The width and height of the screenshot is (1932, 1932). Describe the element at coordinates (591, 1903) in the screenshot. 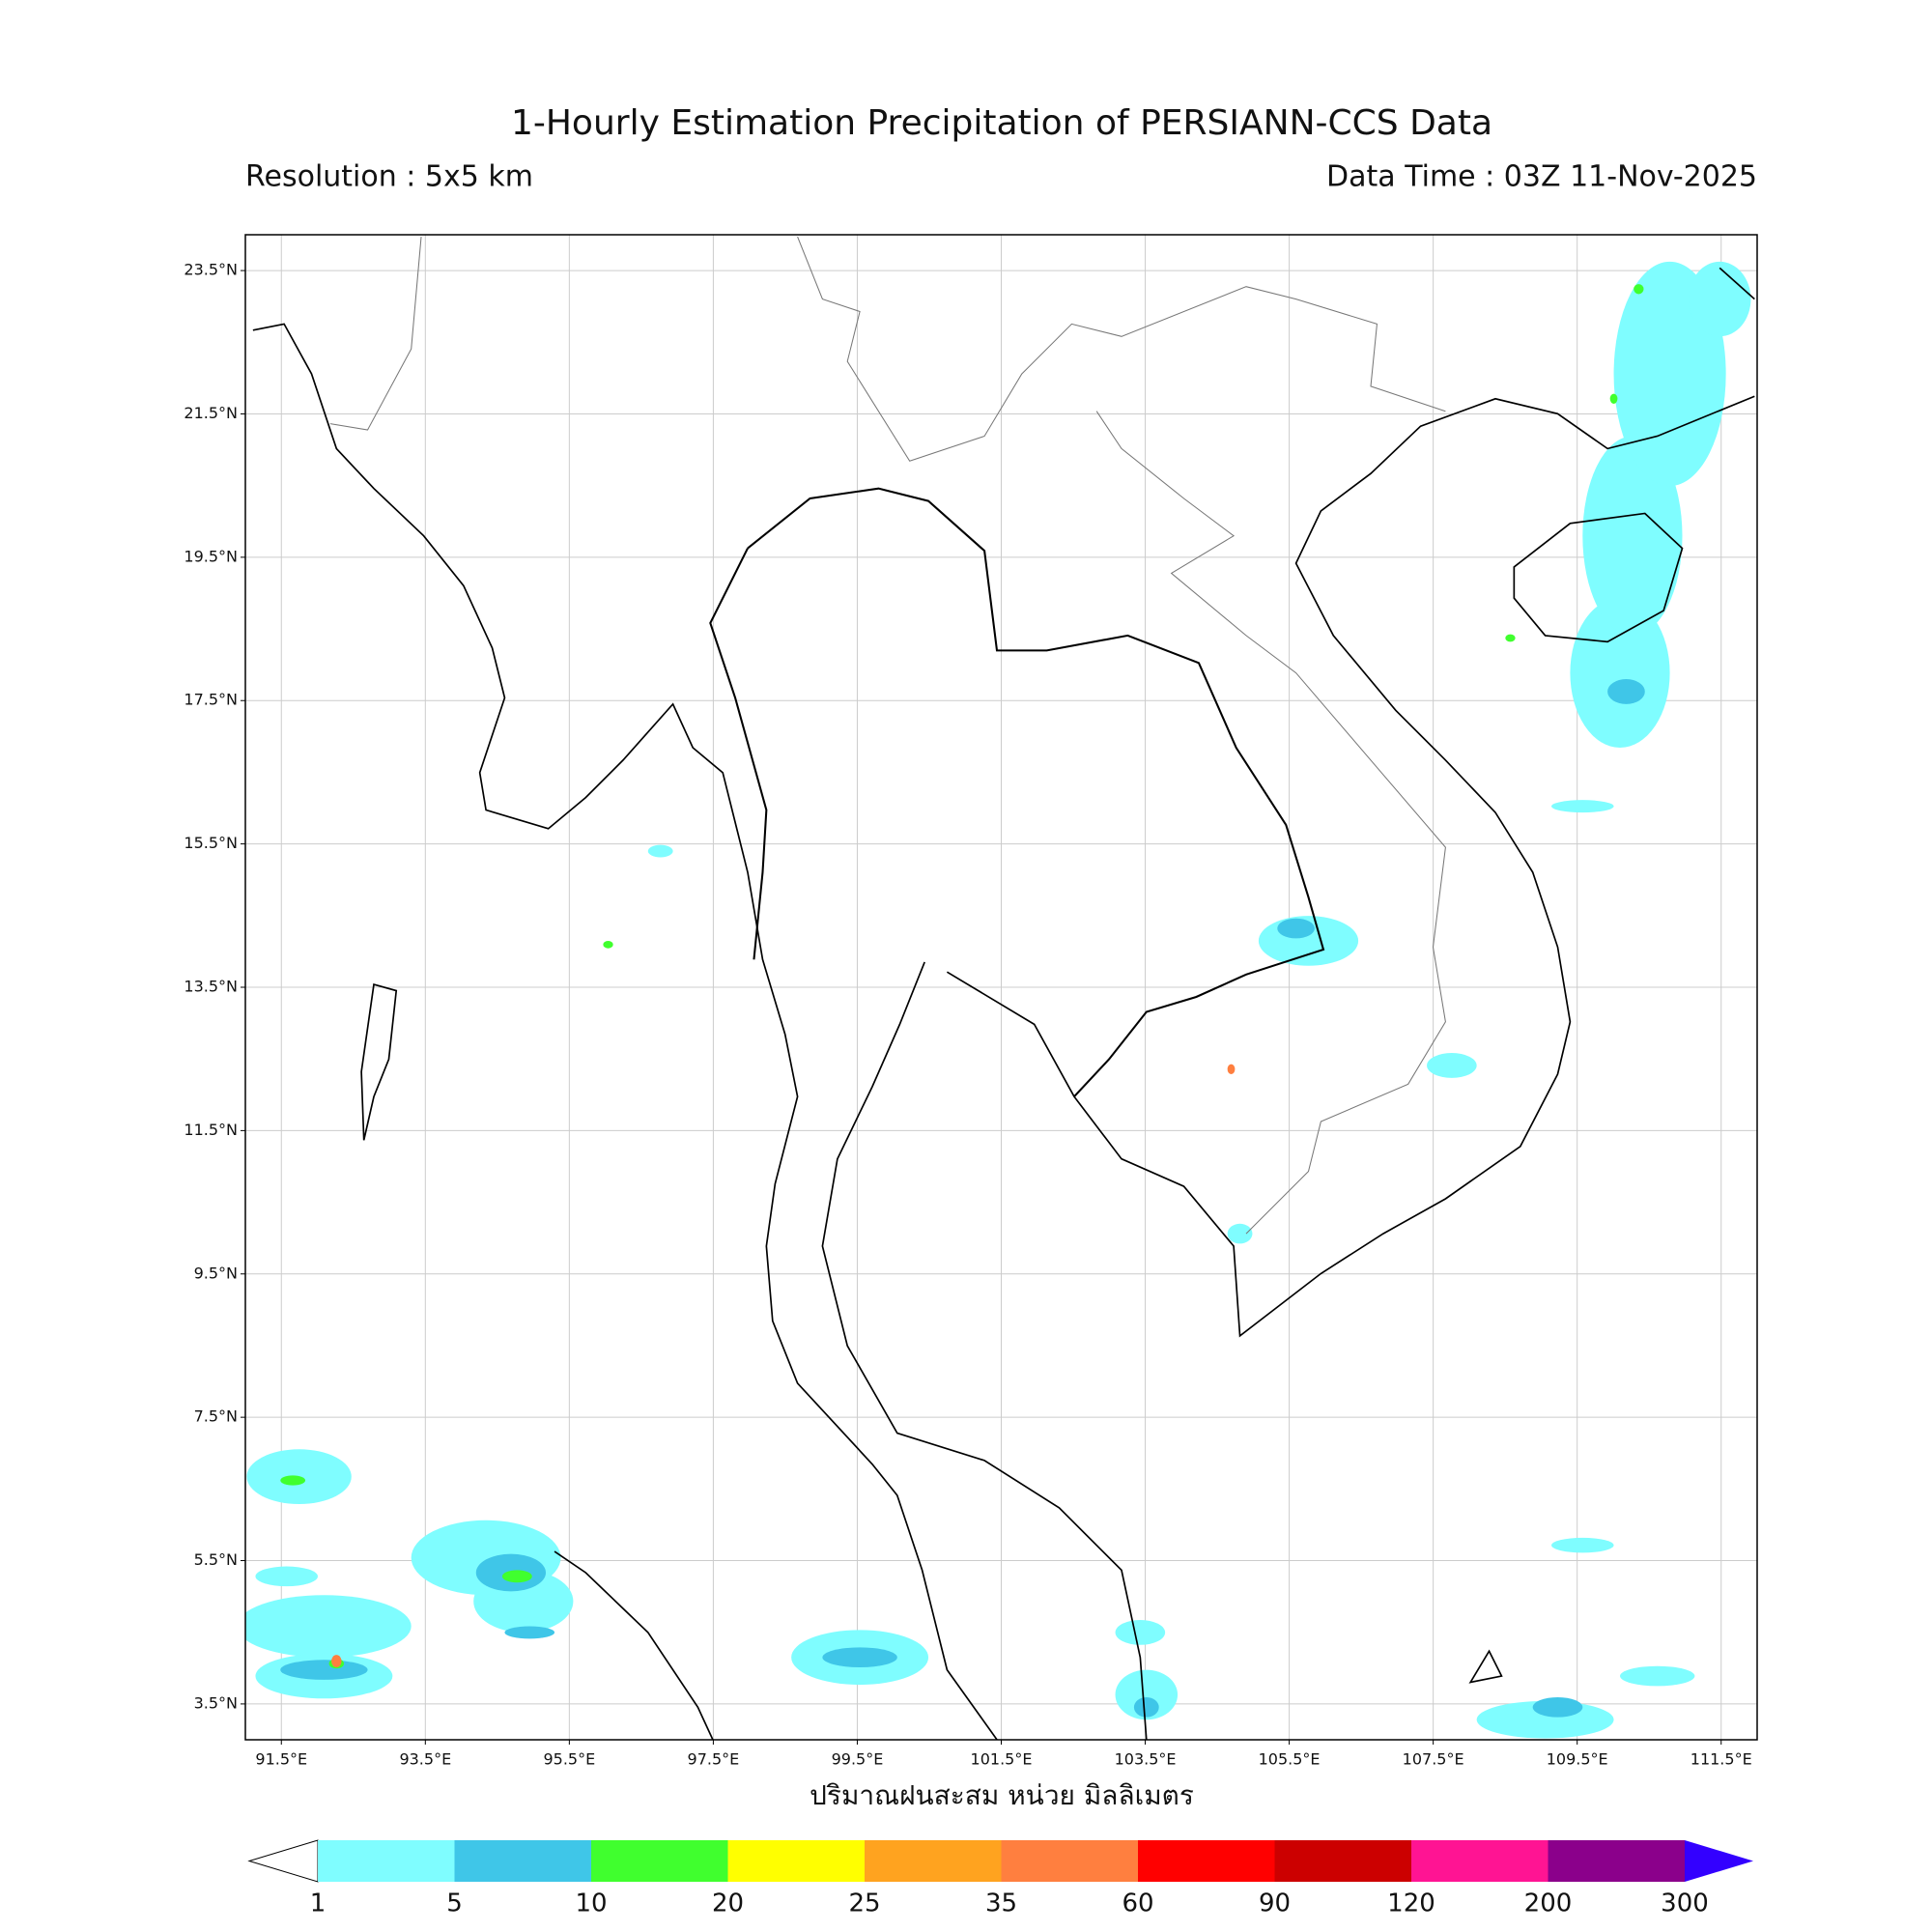

I see `colorbar-tick-label: 10` at that location.